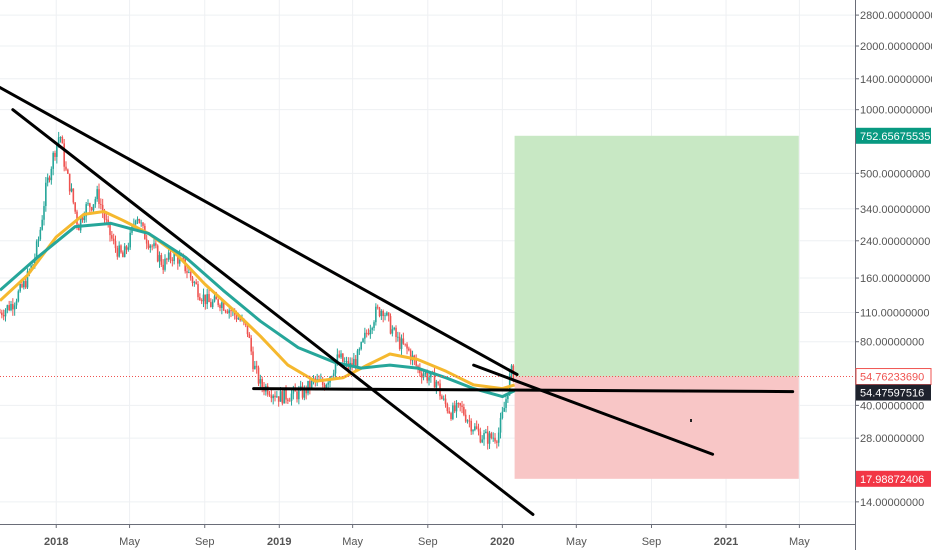 The image size is (932, 555). I want to click on price-badge, so click(893, 478).